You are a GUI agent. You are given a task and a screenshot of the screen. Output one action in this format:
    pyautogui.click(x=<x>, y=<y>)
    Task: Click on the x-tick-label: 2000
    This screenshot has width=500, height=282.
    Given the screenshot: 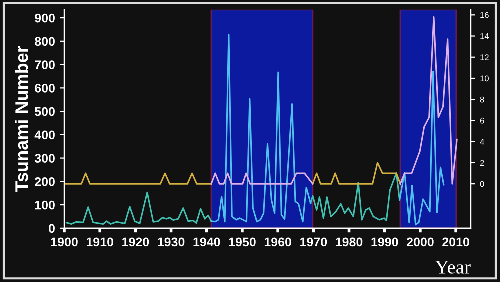 What is the action you would take?
    pyautogui.click(x=420, y=242)
    